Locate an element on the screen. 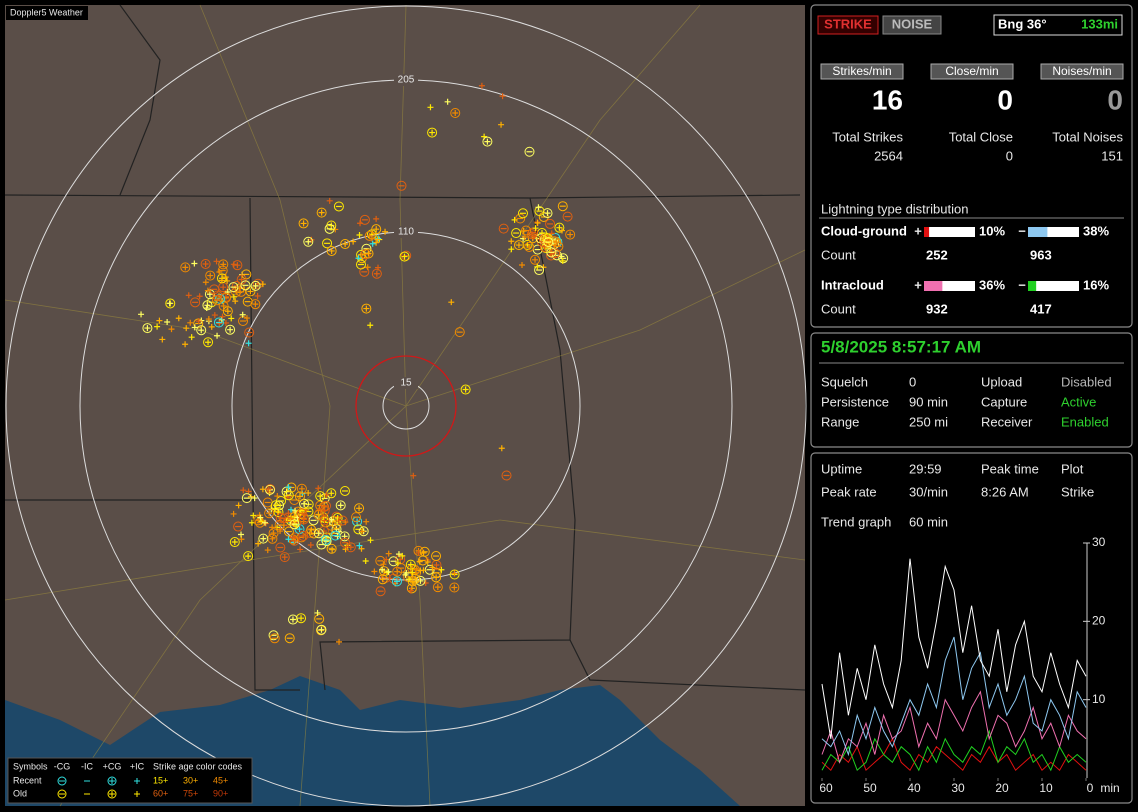 The width and height of the screenshot is (1138, 812). count-value: 252 is located at coordinates (937, 254).